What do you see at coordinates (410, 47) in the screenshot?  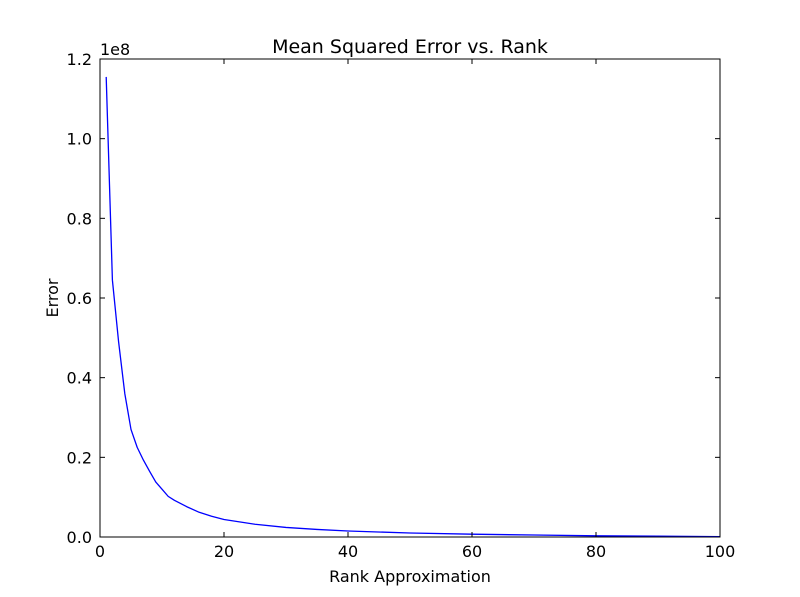 I see `chart-title: Mean Squared Error vs. Rank` at bounding box center [410, 47].